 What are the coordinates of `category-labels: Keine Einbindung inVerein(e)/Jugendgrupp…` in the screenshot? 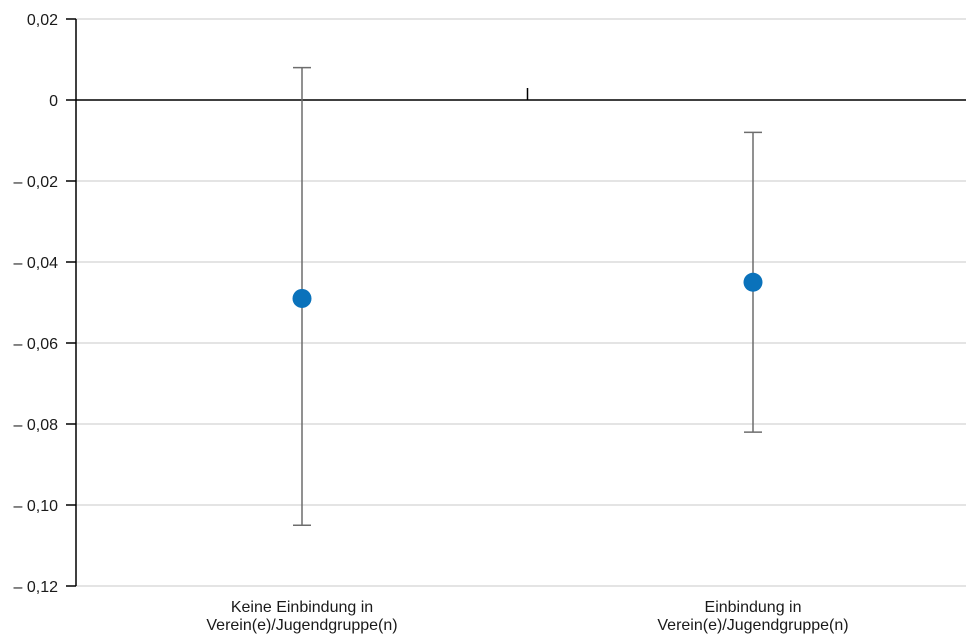 It's located at (527, 616).